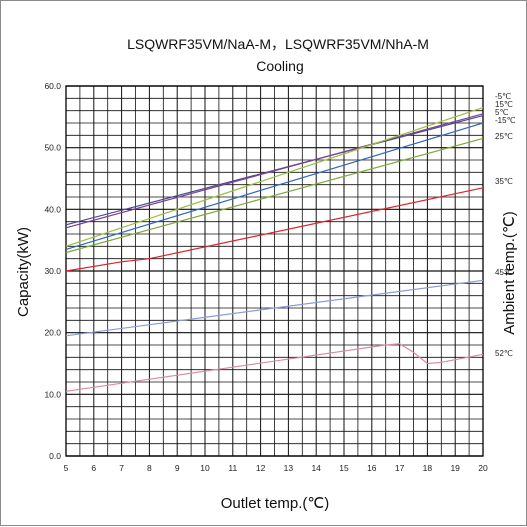 This screenshot has height=527, width=527. What do you see at coordinates (93, 468) in the screenshot?
I see `x-tick-label: 6` at bounding box center [93, 468].